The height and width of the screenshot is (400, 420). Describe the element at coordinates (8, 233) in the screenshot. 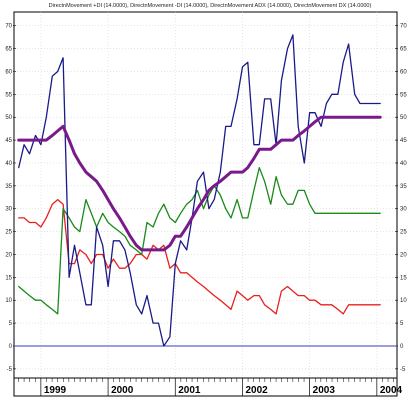

I see `y-tick-label-left: 25` at that location.